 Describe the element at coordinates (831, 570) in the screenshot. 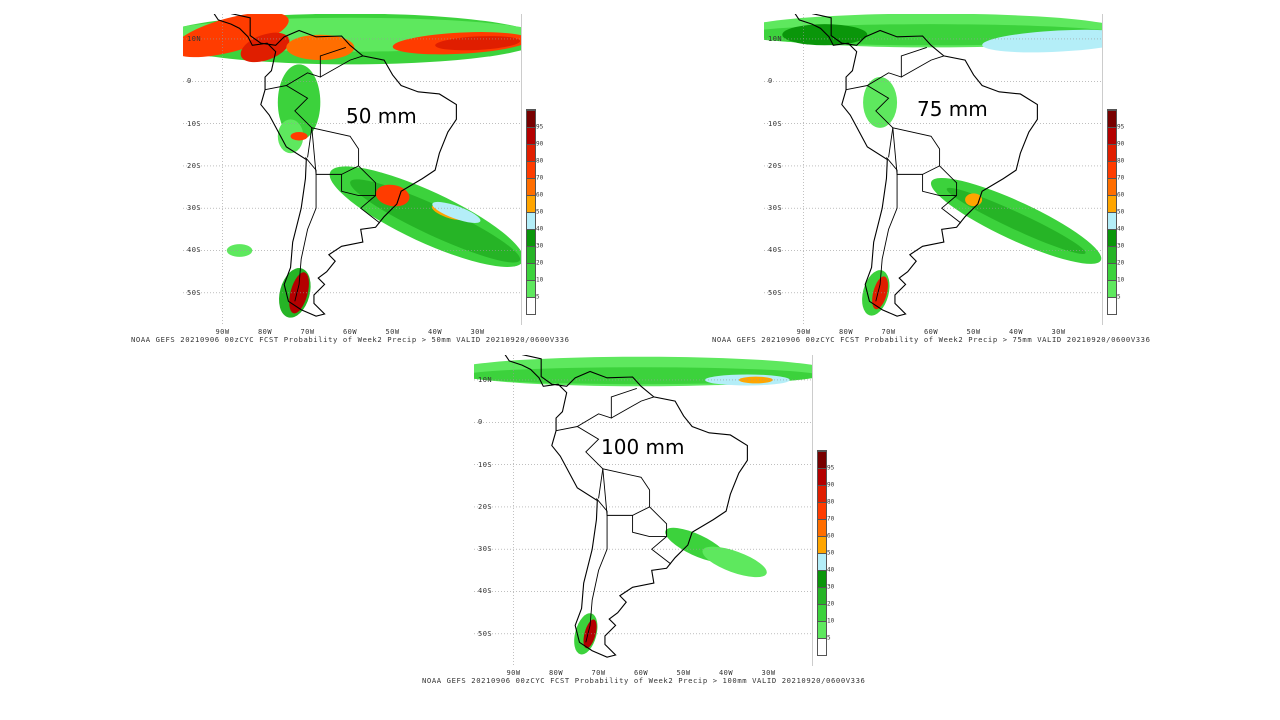

I see `colorbar-label: 40` at that location.